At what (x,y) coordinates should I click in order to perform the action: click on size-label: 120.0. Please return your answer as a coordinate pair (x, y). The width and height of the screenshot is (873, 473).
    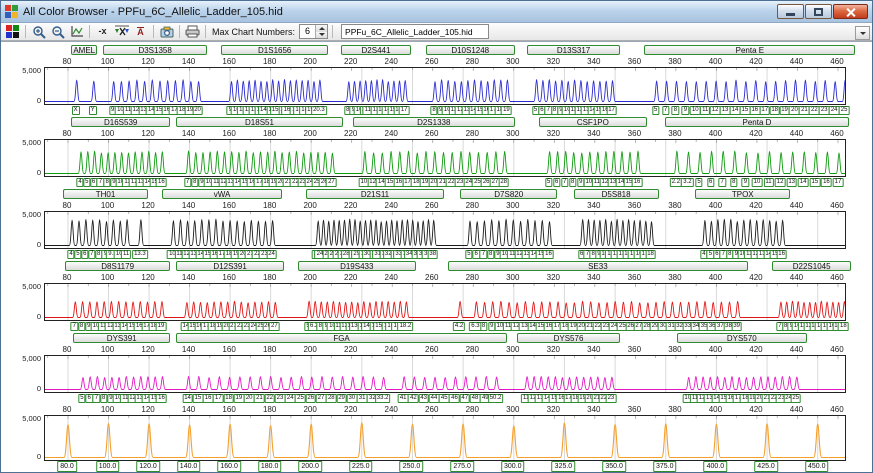
    Looking at the image, I should click on (148, 466).